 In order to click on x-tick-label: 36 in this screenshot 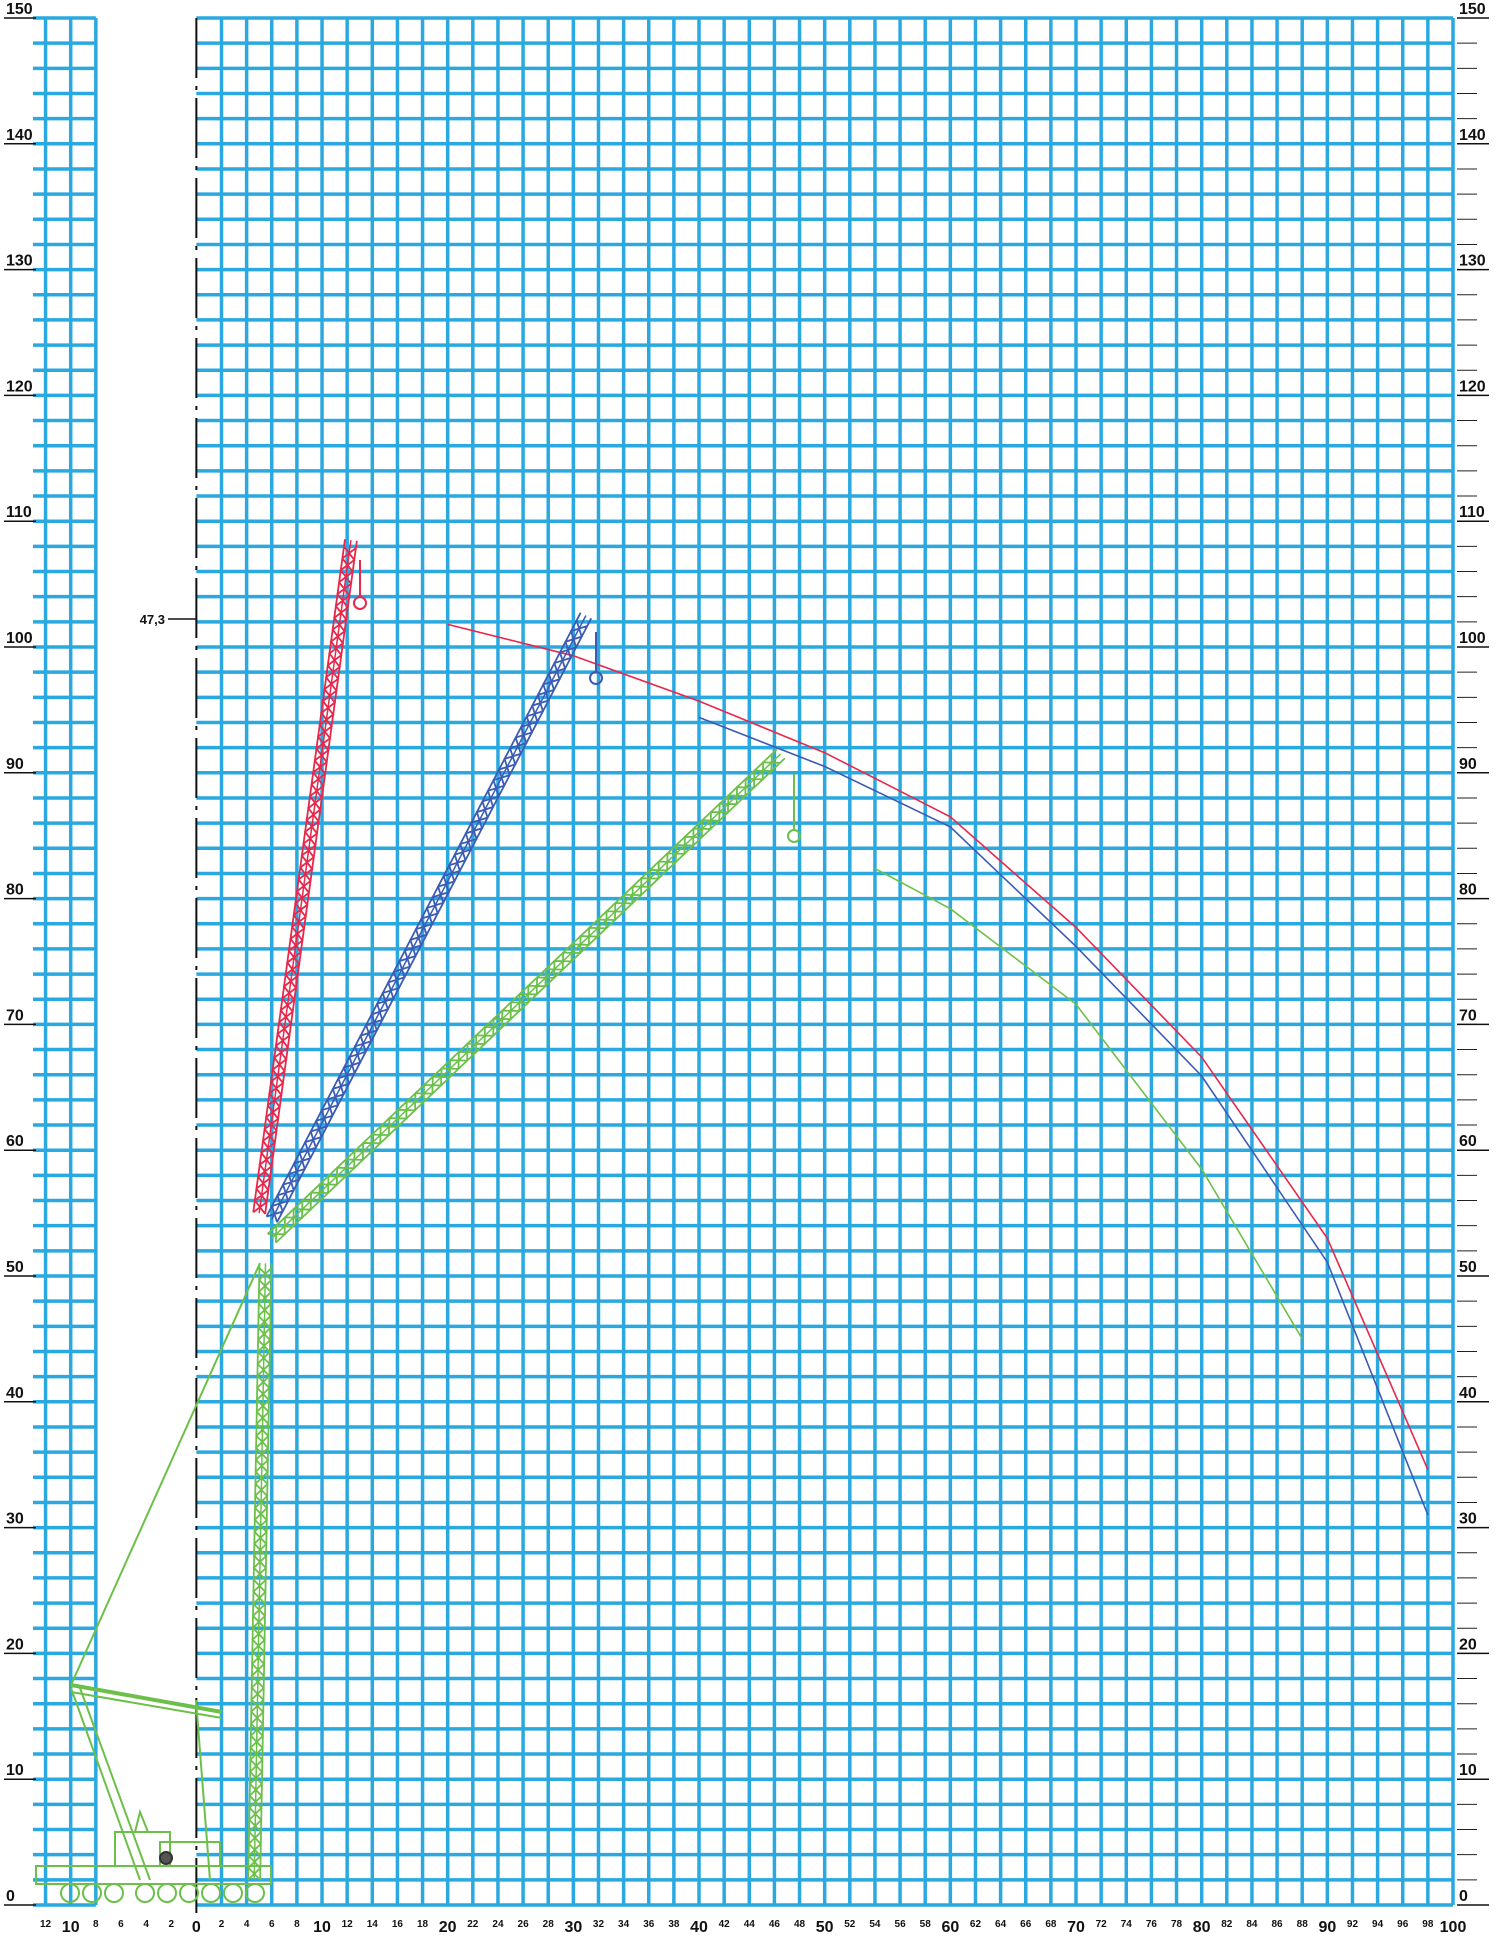, I will do `click(649, 1924)`.